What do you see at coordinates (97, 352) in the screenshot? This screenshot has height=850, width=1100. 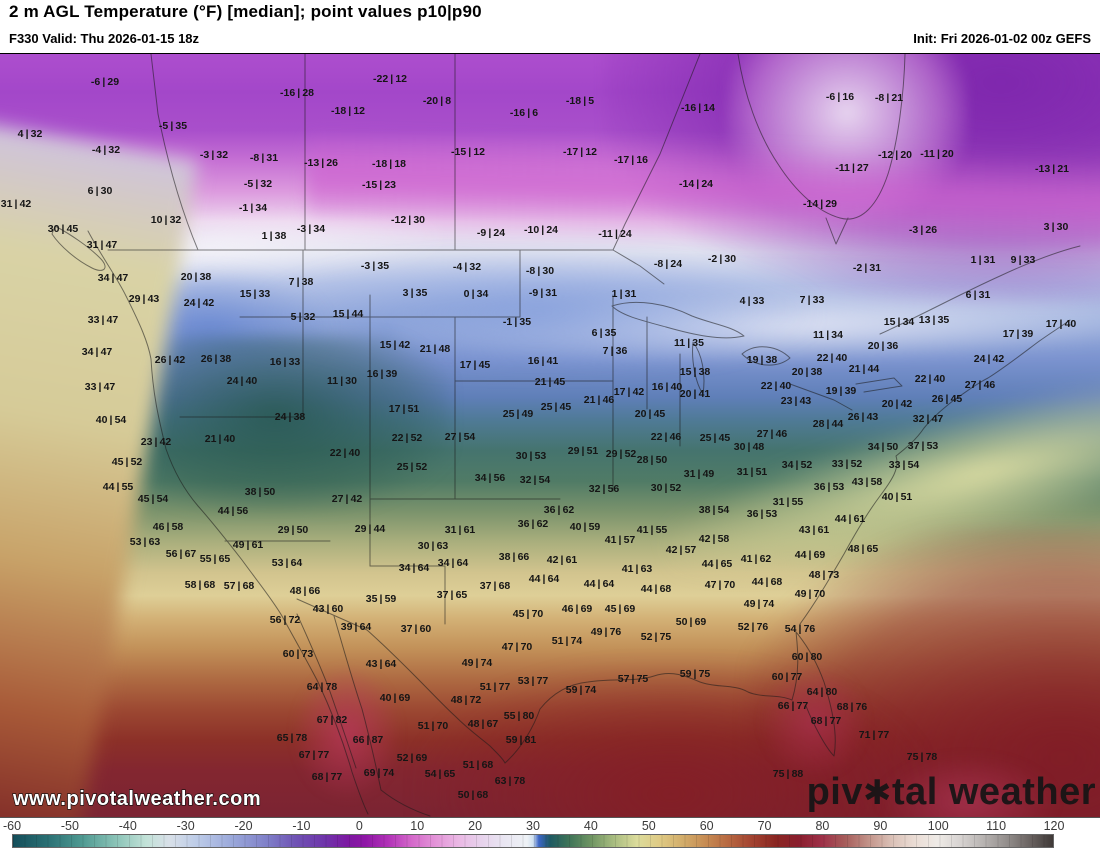 I see `point-value-label: 34 | 47` at bounding box center [97, 352].